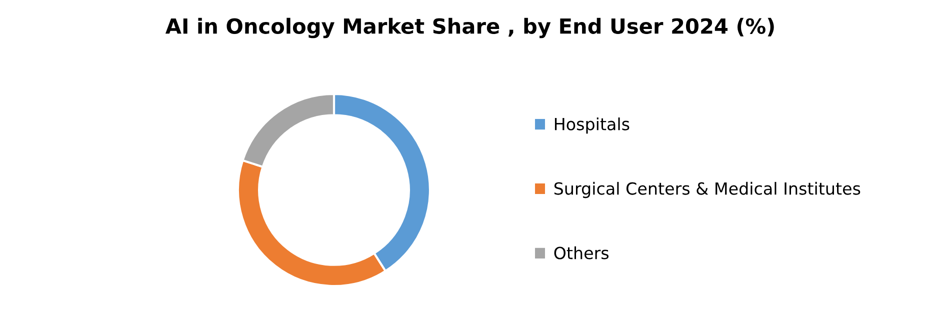 The height and width of the screenshot is (326, 941). I want to click on legend-label: Others, so click(581, 253).